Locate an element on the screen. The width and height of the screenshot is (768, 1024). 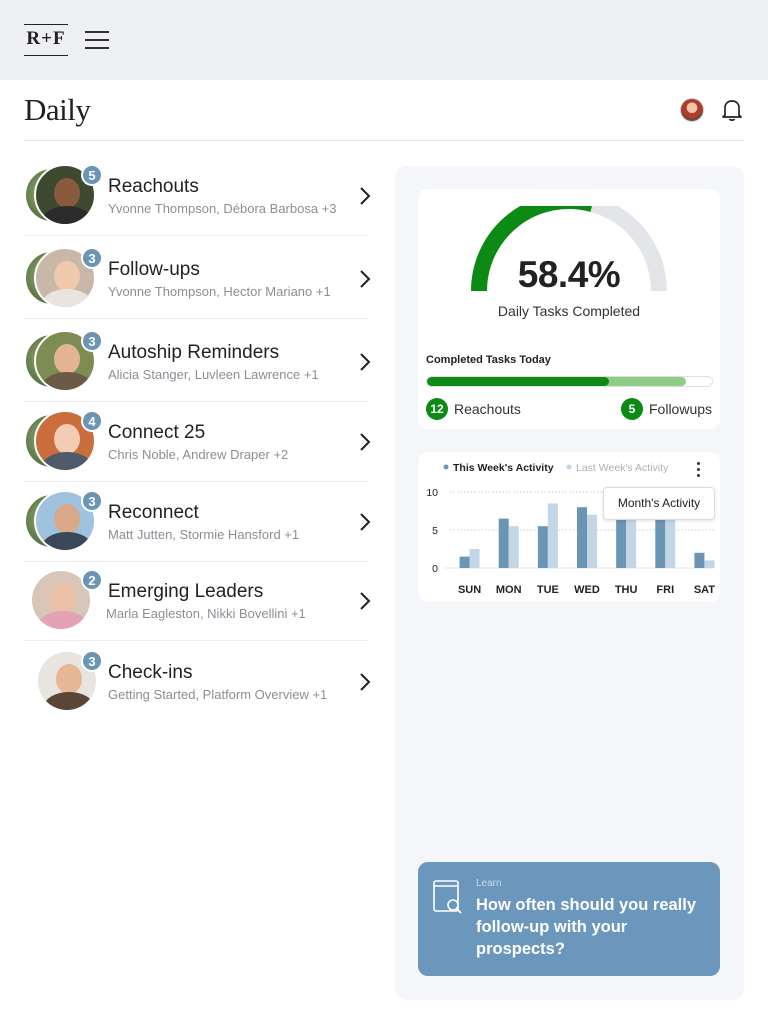
completion-percent: 58.4% is located at coordinates (569, 274).